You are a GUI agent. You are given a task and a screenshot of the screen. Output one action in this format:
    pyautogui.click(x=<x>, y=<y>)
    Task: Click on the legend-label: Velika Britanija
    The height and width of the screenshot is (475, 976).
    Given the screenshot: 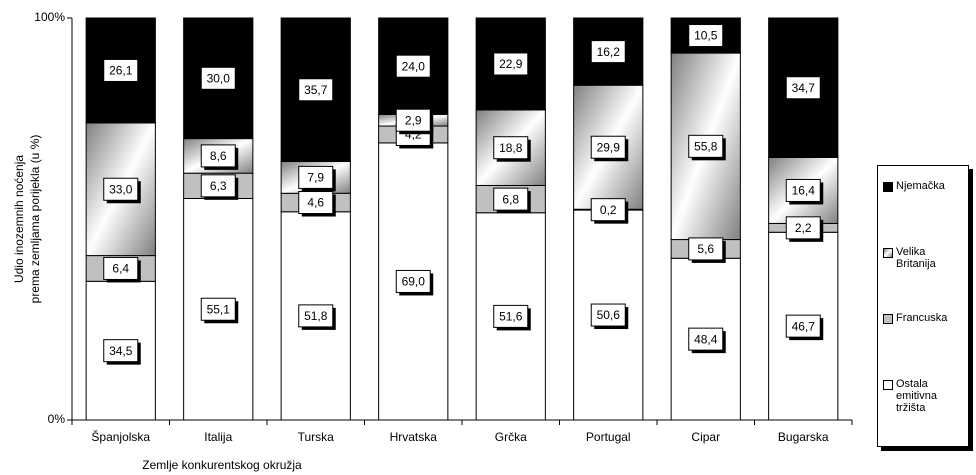 What is the action you would take?
    pyautogui.click(x=916, y=258)
    